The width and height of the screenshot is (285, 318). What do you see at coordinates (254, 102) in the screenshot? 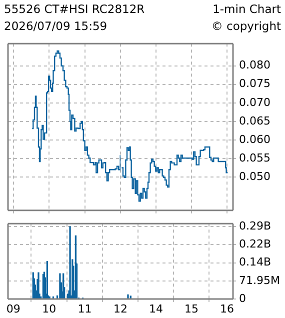
I see `y-tick-label: 0.070` at bounding box center [254, 102].